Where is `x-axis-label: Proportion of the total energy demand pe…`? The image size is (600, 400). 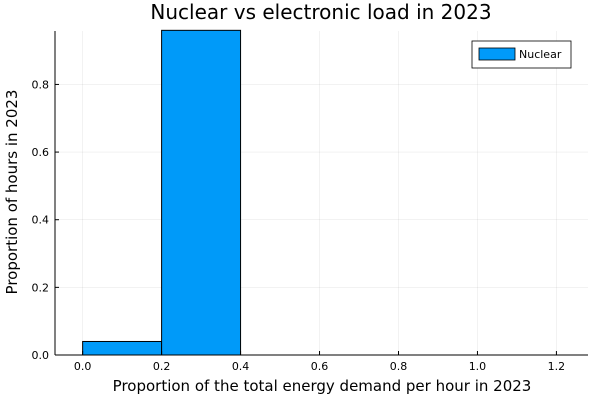
x-axis-label: Proportion of the total energy demand pe… is located at coordinates (322, 386).